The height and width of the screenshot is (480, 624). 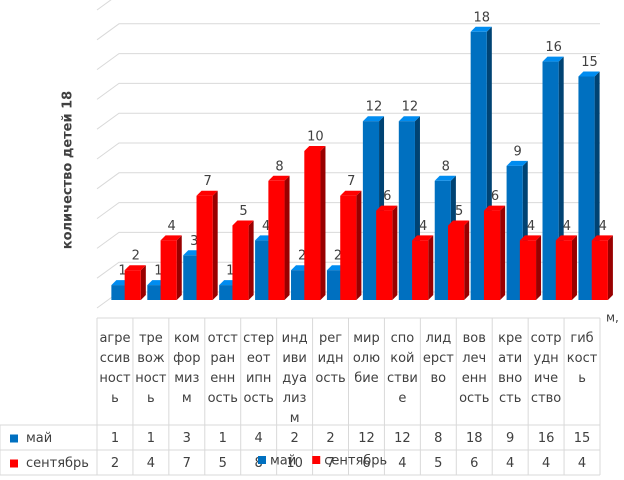 What do you see at coordinates (186, 368) in the screenshot?
I see `x-tick-label: ком фор миз м` at bounding box center [186, 368].